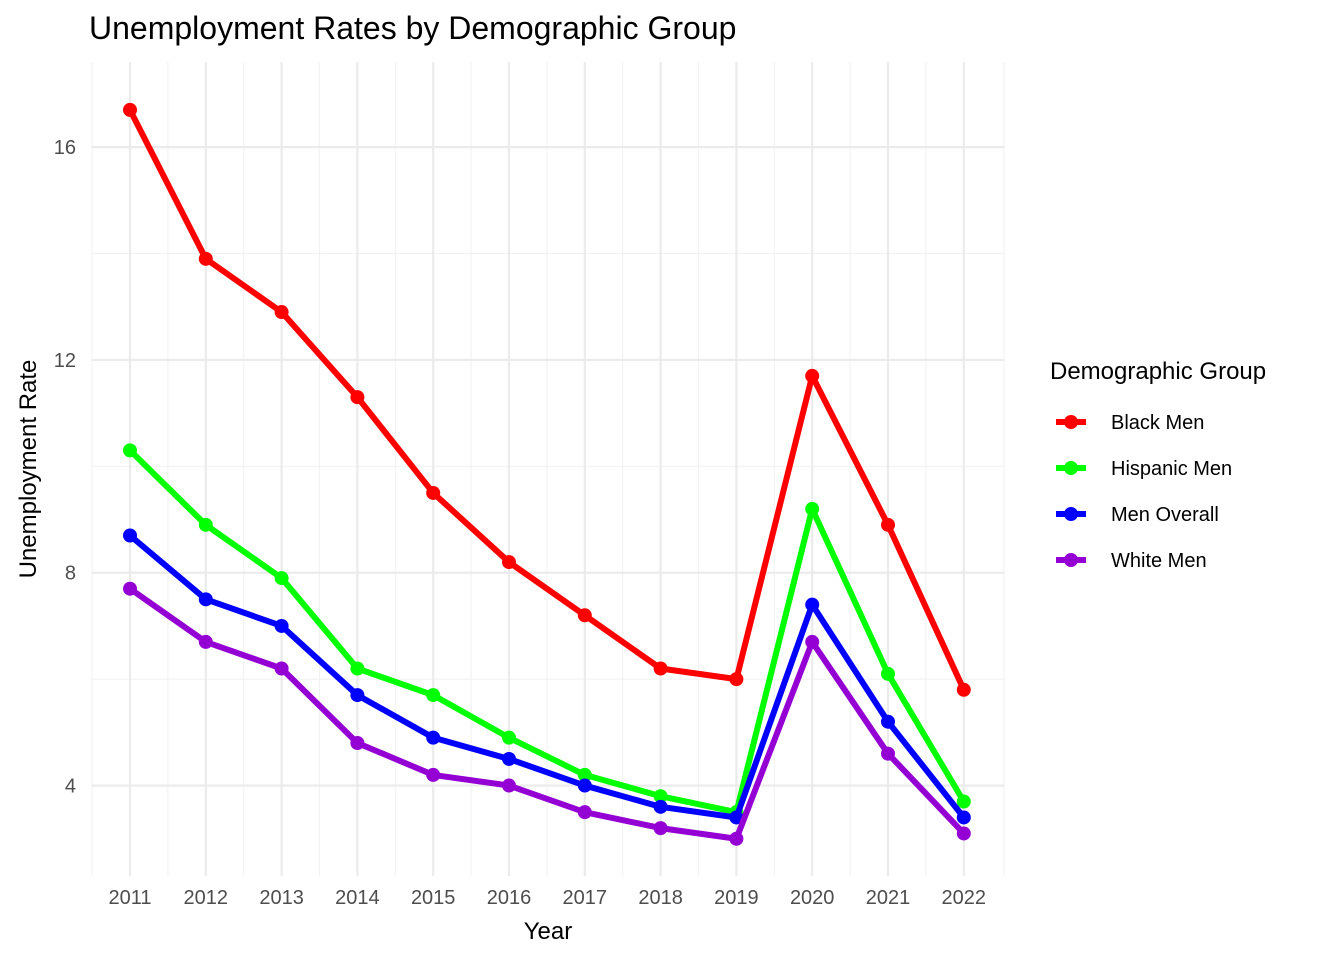  Describe the element at coordinates (129, 898) in the screenshot. I see `x-tick-label: 2011` at that location.